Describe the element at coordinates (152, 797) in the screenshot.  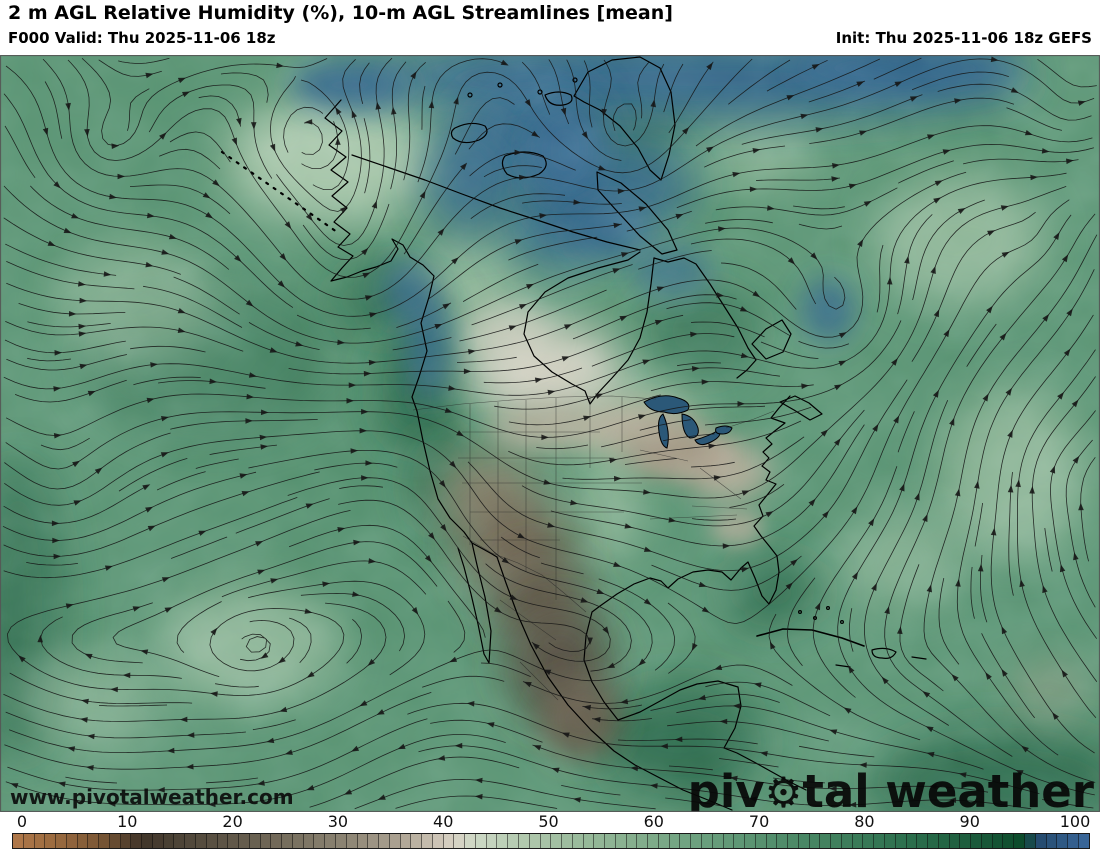
I see `watermark-url: www.pivotalweather.com` at that location.